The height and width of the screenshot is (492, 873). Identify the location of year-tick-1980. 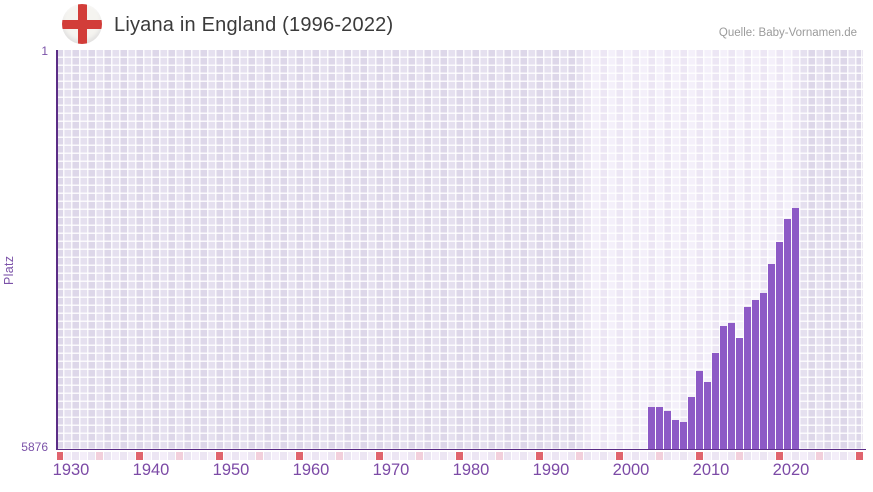
(459, 455).